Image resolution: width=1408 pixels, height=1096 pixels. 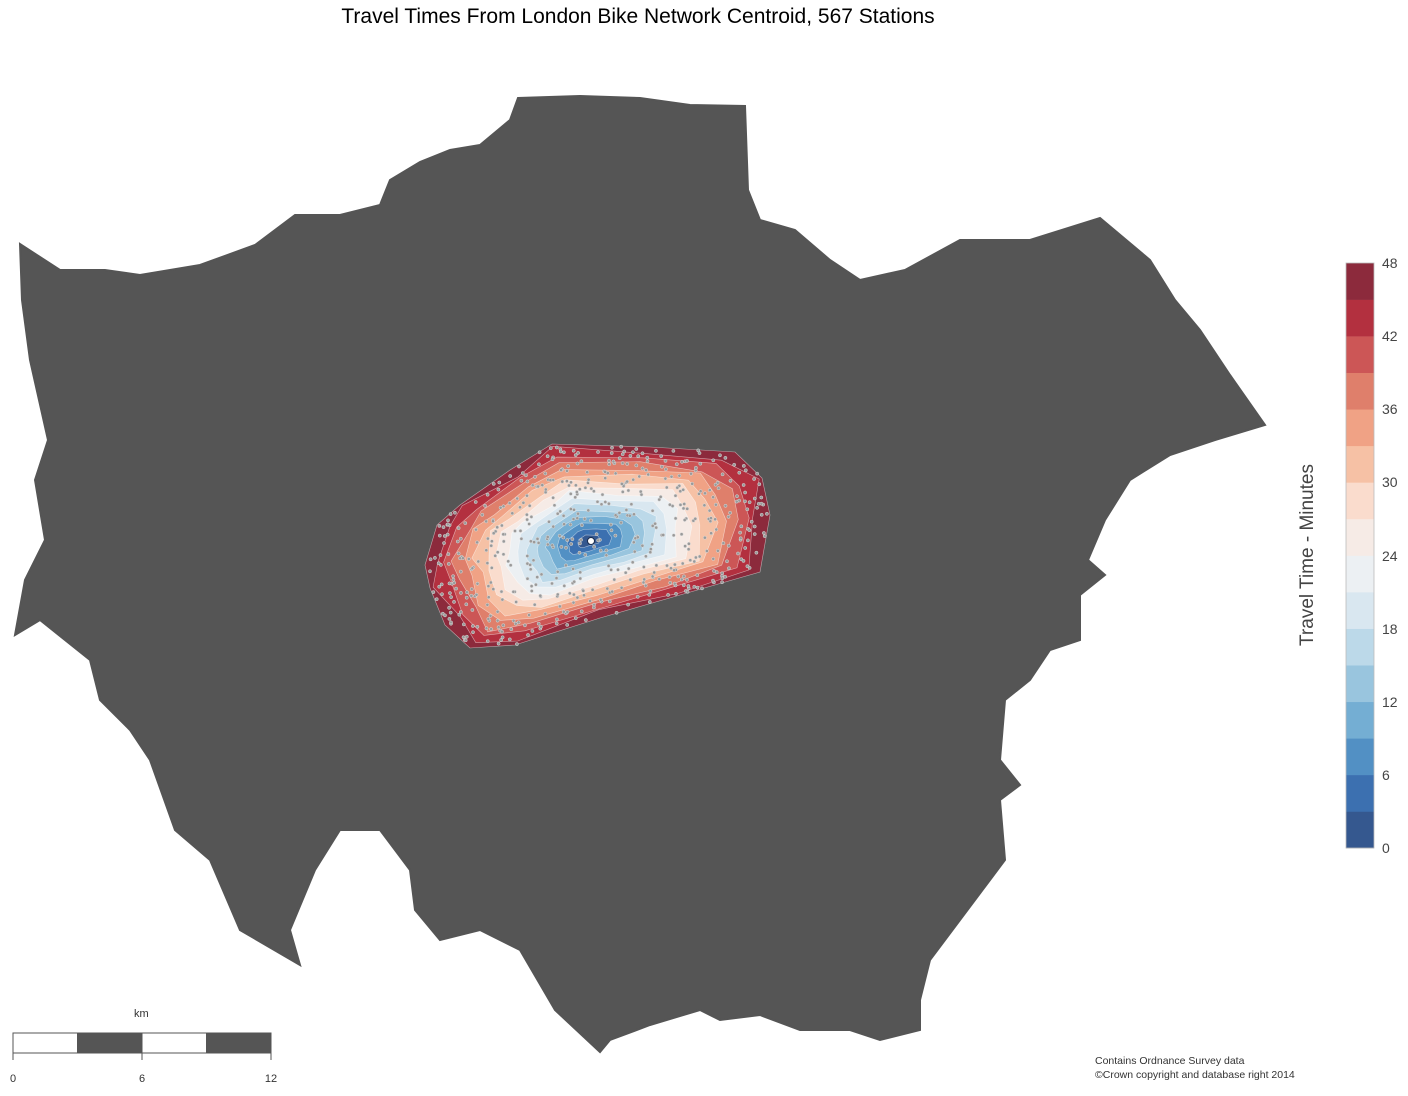 What do you see at coordinates (1386, 848) in the screenshot?
I see `colorbar-tick-label: 0` at bounding box center [1386, 848].